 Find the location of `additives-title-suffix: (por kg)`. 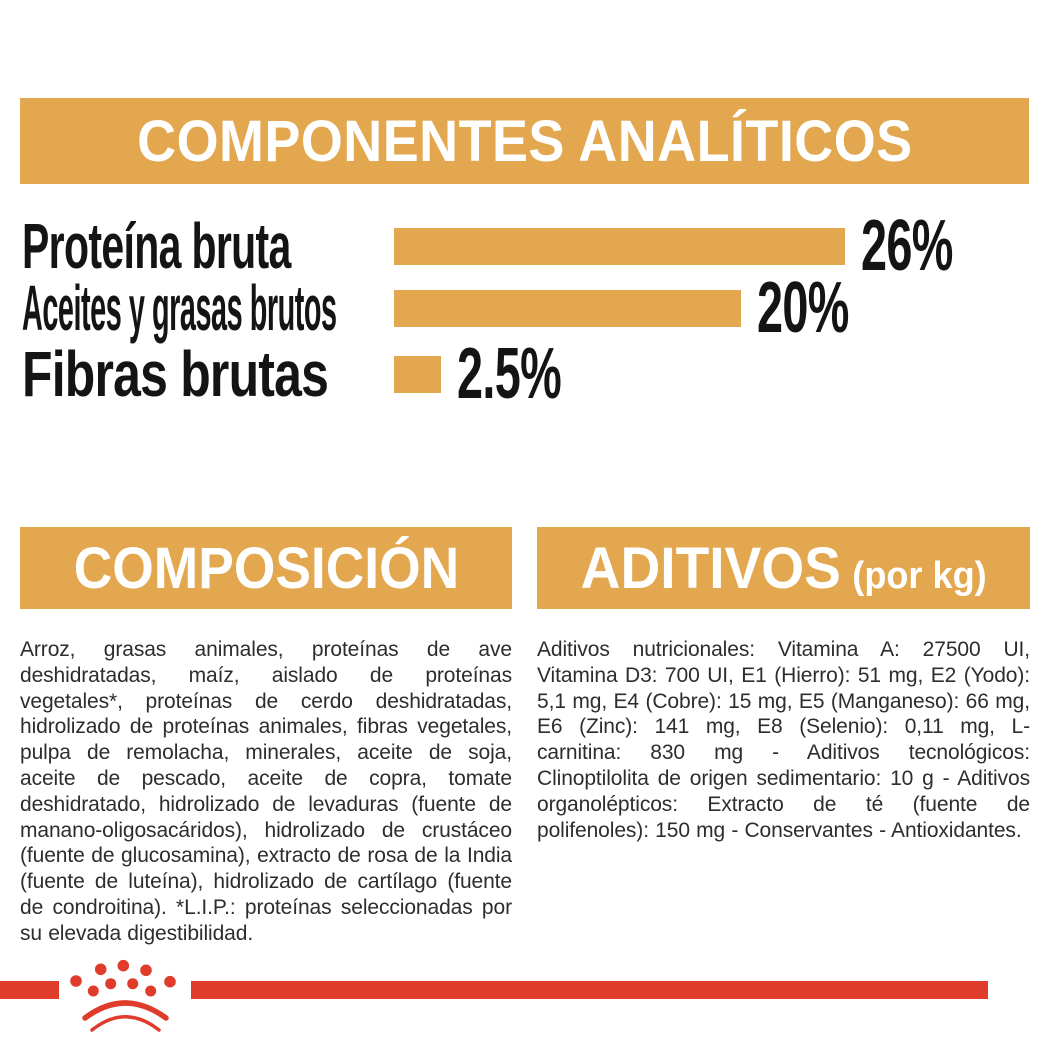

additives-title-suffix: (por kg) is located at coordinates (919, 575).